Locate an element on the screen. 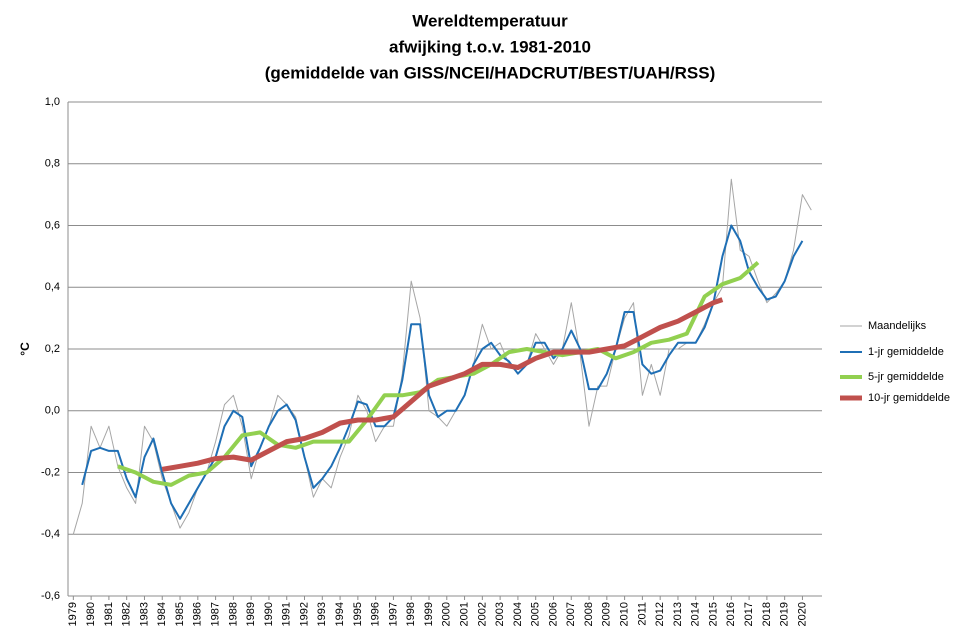 The height and width of the screenshot is (642, 980). x-tick-label: 1982 is located at coordinates (127, 614).